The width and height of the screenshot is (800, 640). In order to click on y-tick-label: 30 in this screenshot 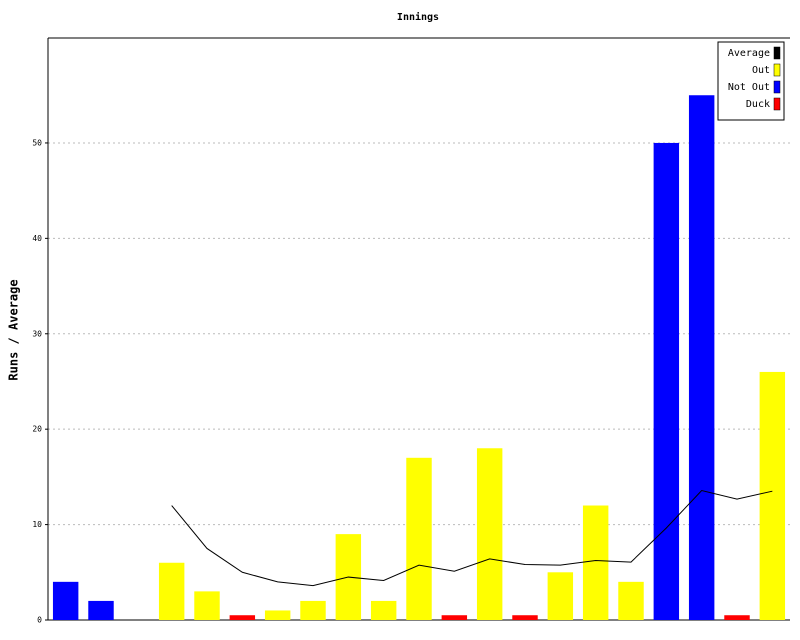, I will do `click(37, 333)`.